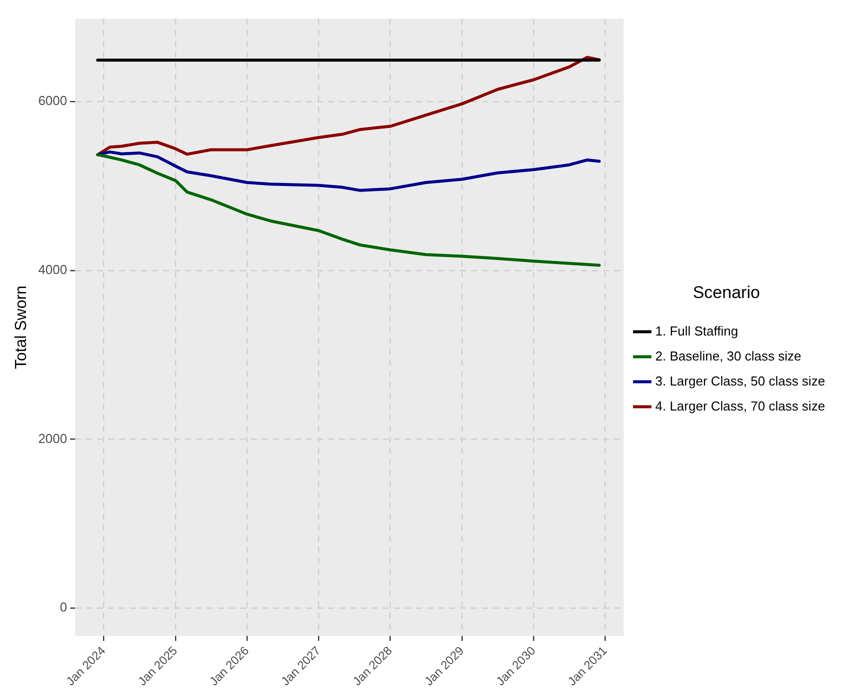 This screenshot has width=847, height=700. What do you see at coordinates (726, 292) in the screenshot?
I see `legend-title: Scenario` at bounding box center [726, 292].